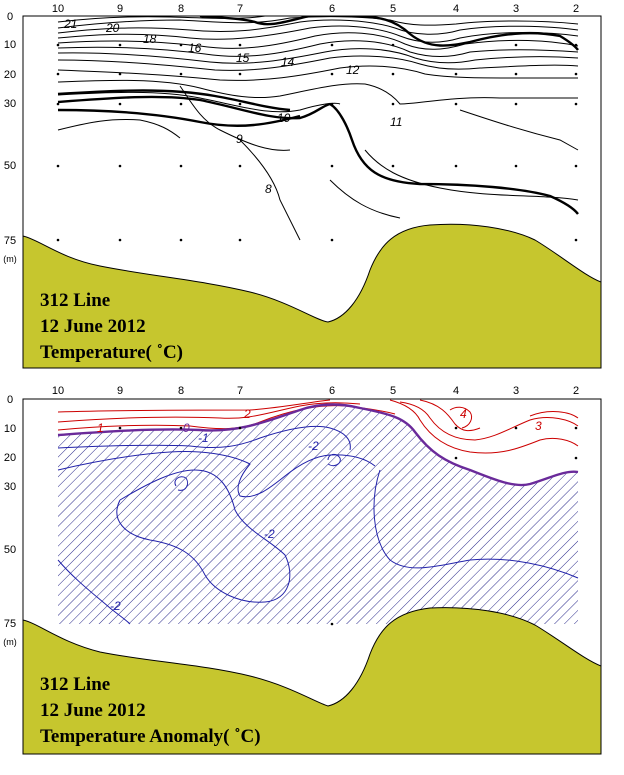  I want to click on chart-title-line: Temperature Anomaly( ˚C), so click(150, 736).